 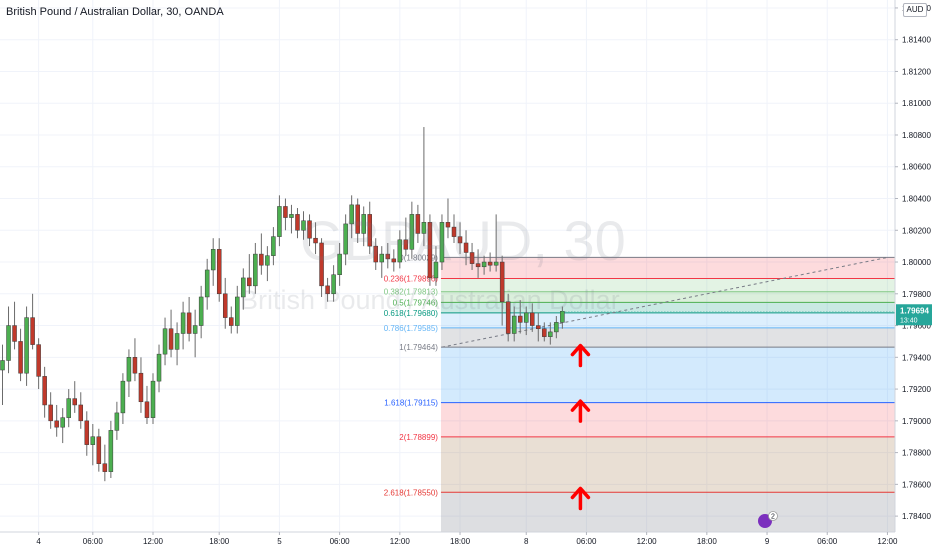 I want to click on price-tick-label: 1.79600, so click(x=916, y=326).